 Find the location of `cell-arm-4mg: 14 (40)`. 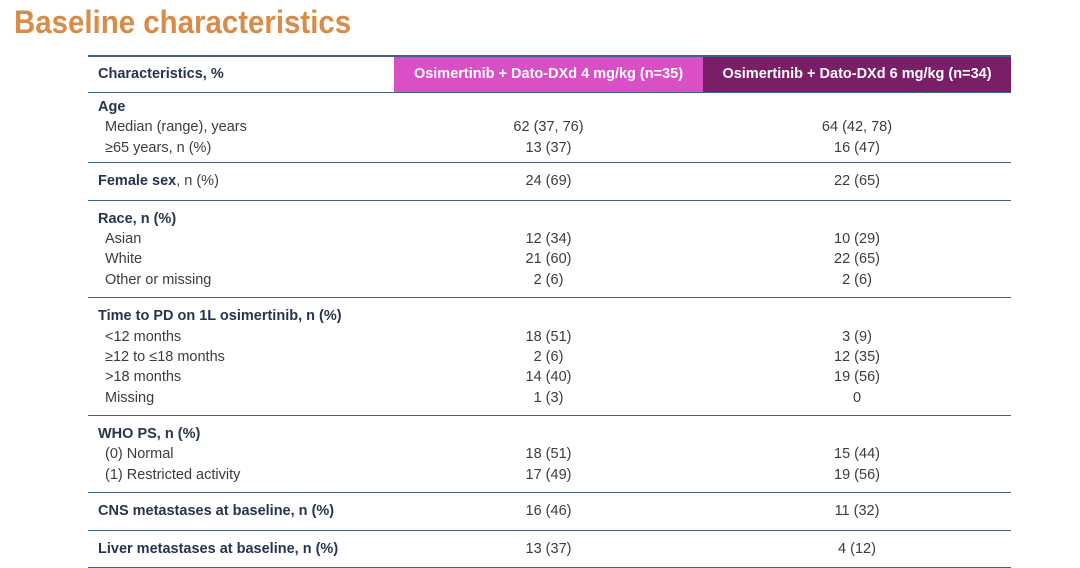

cell-arm-4mg: 14 (40) is located at coordinates (548, 377).